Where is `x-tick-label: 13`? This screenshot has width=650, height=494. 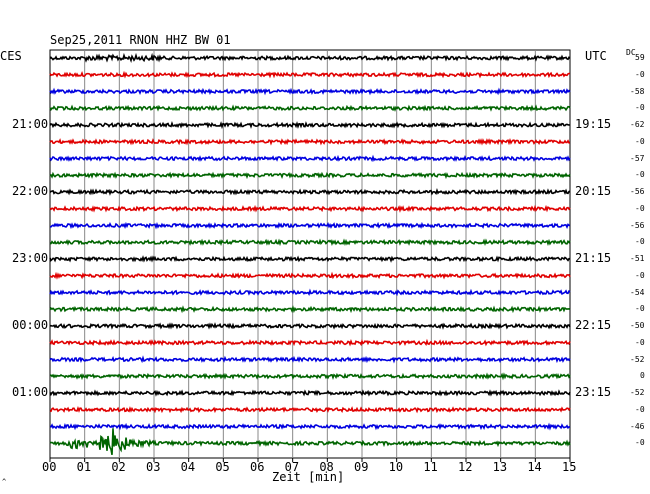
x-tick-label: 13 is located at coordinates (500, 467).